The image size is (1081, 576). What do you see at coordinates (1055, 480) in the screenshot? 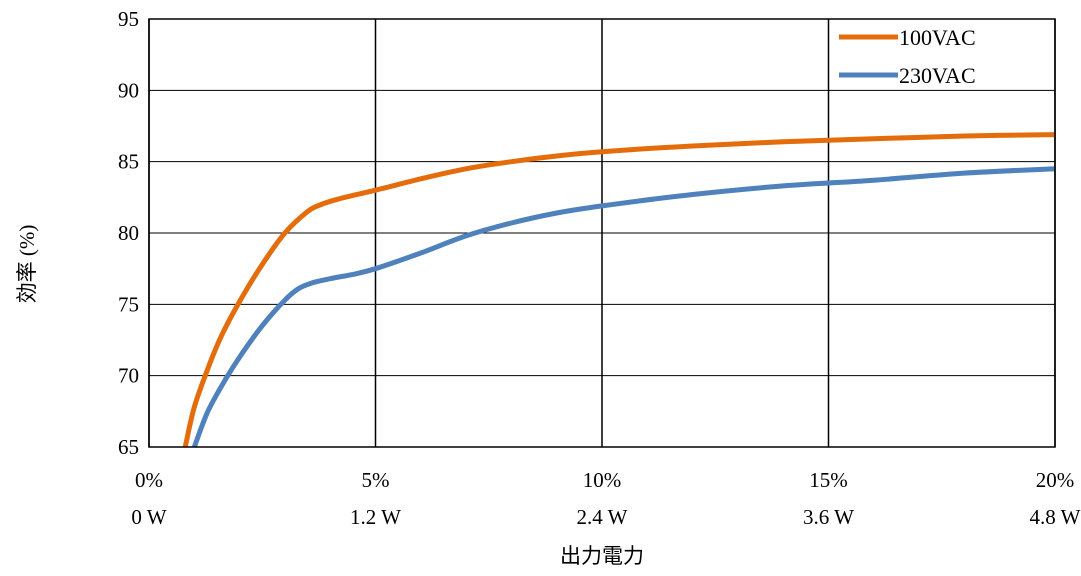
I see `x-tick-label-percent: 20%` at bounding box center [1055, 480].